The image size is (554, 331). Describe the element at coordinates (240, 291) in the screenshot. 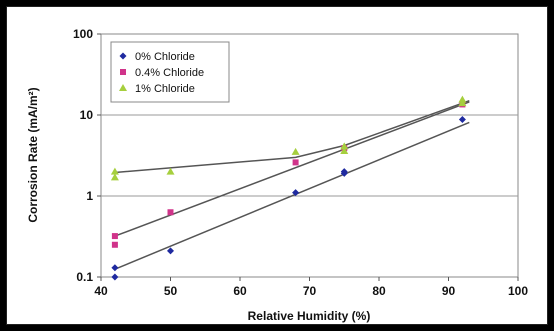

I see `x-tick-label: 60` at that location.